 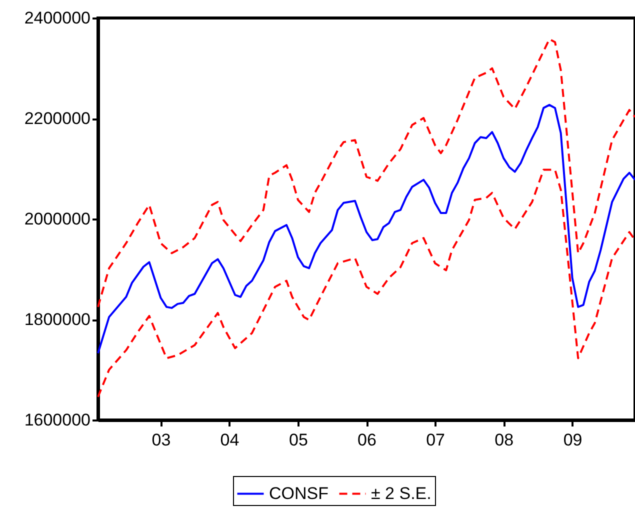 What do you see at coordinates (401, 493) in the screenshot?
I see `legend-label: ± 2 S.E.` at bounding box center [401, 493].